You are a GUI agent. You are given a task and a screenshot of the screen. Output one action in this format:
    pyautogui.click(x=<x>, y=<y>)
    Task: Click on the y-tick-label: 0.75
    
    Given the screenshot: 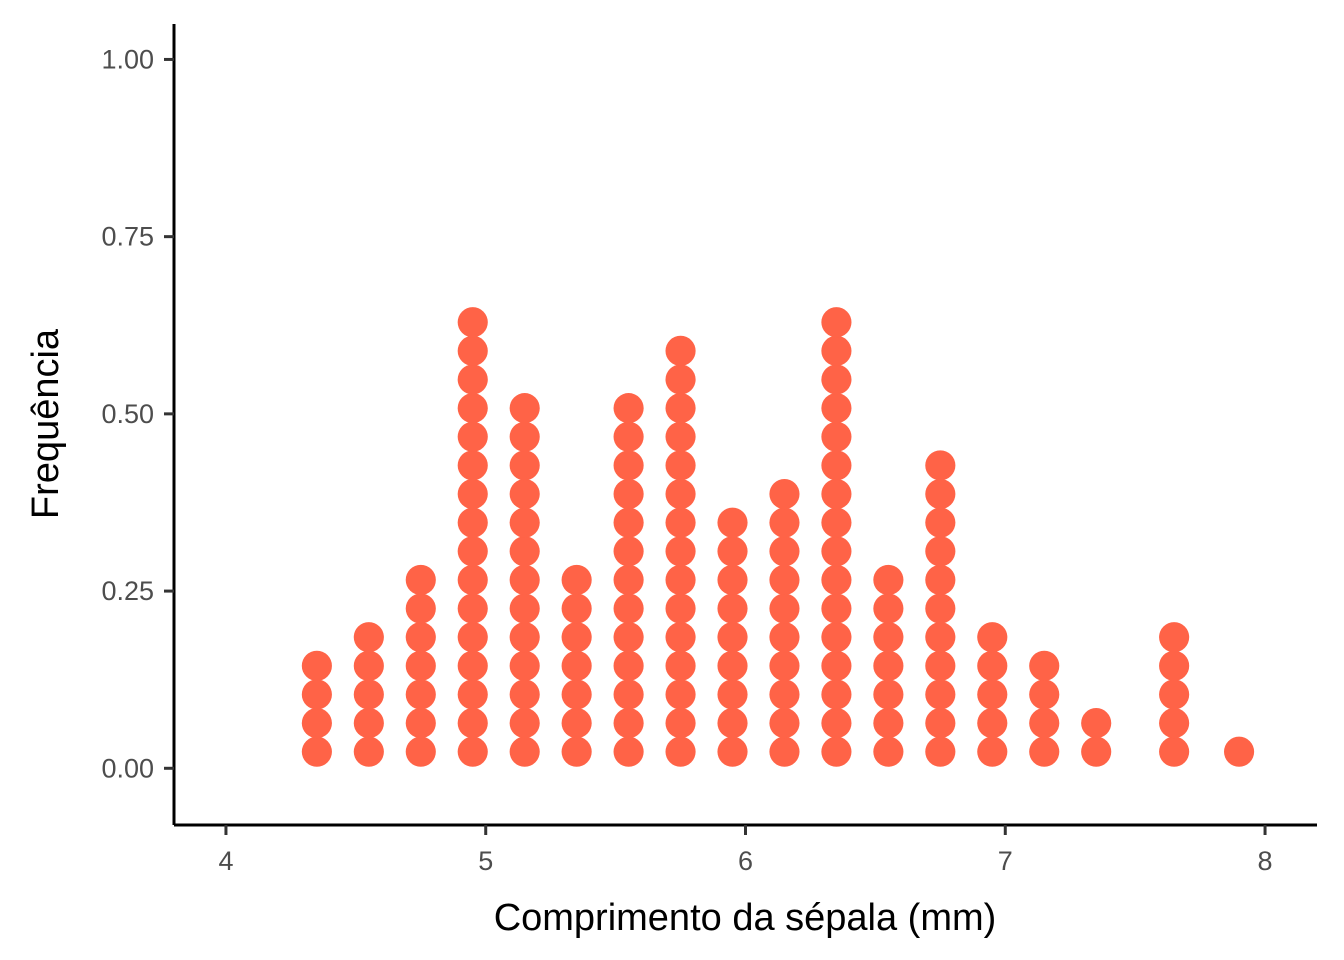 What is the action you would take?
    pyautogui.click(x=127, y=237)
    